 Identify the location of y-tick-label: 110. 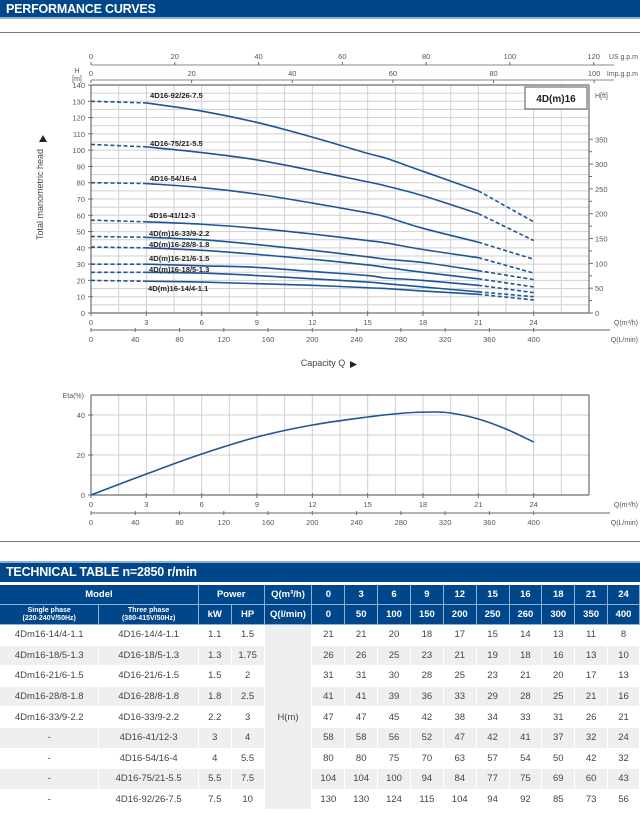
(79, 134).